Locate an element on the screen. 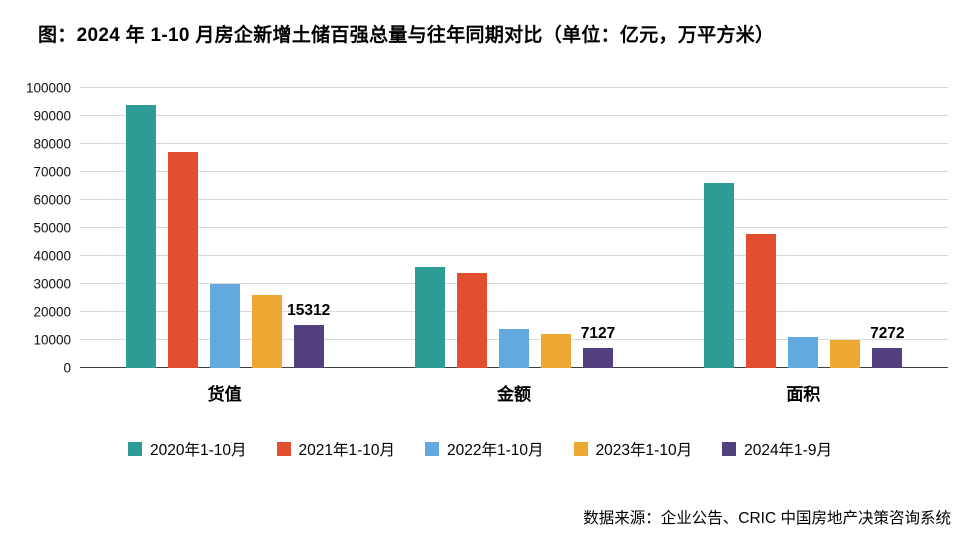  data-source: 数据来源：企业公告、CRIC 中国房地产决策咨询系统 is located at coordinates (767, 518).